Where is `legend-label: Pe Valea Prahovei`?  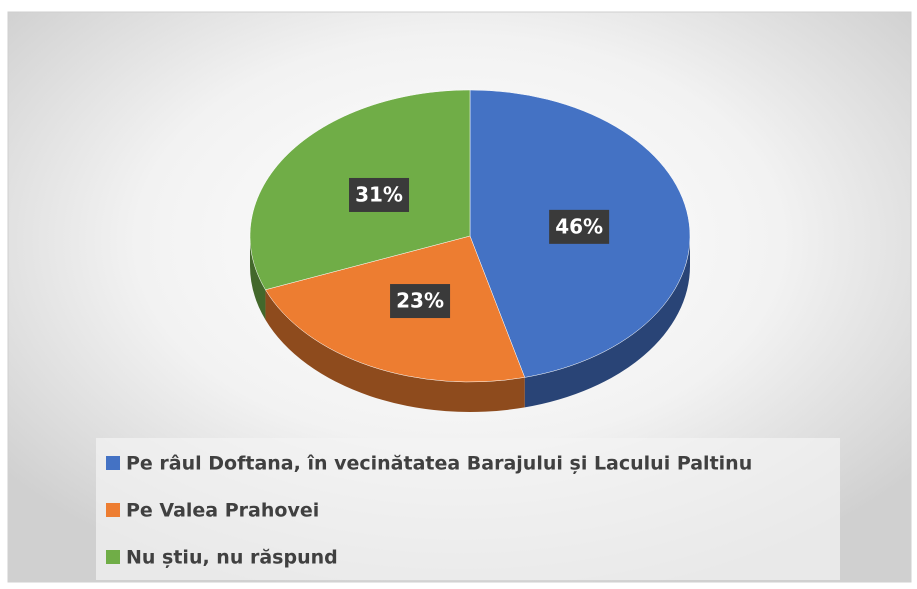 legend-label: Pe Valea Prahovei is located at coordinates (222, 511).